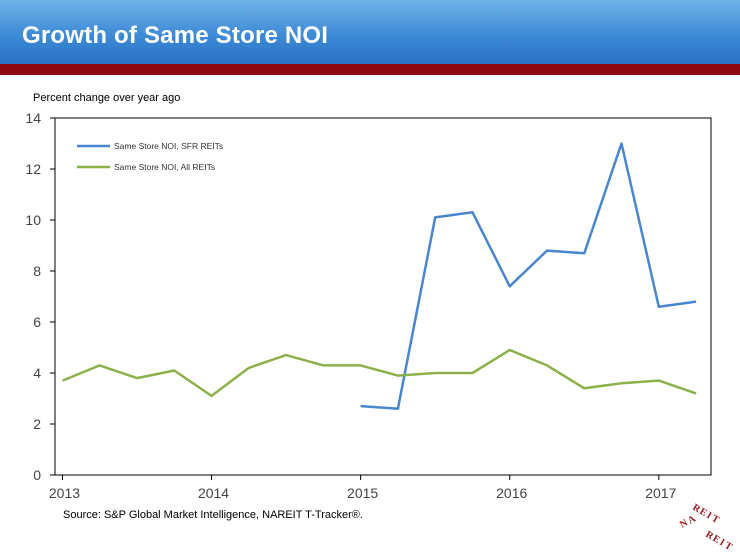 This screenshot has height=555, width=740. Describe the element at coordinates (370, 32) in the screenshot. I see `header-banner: Growth of Same Store NOI` at that location.